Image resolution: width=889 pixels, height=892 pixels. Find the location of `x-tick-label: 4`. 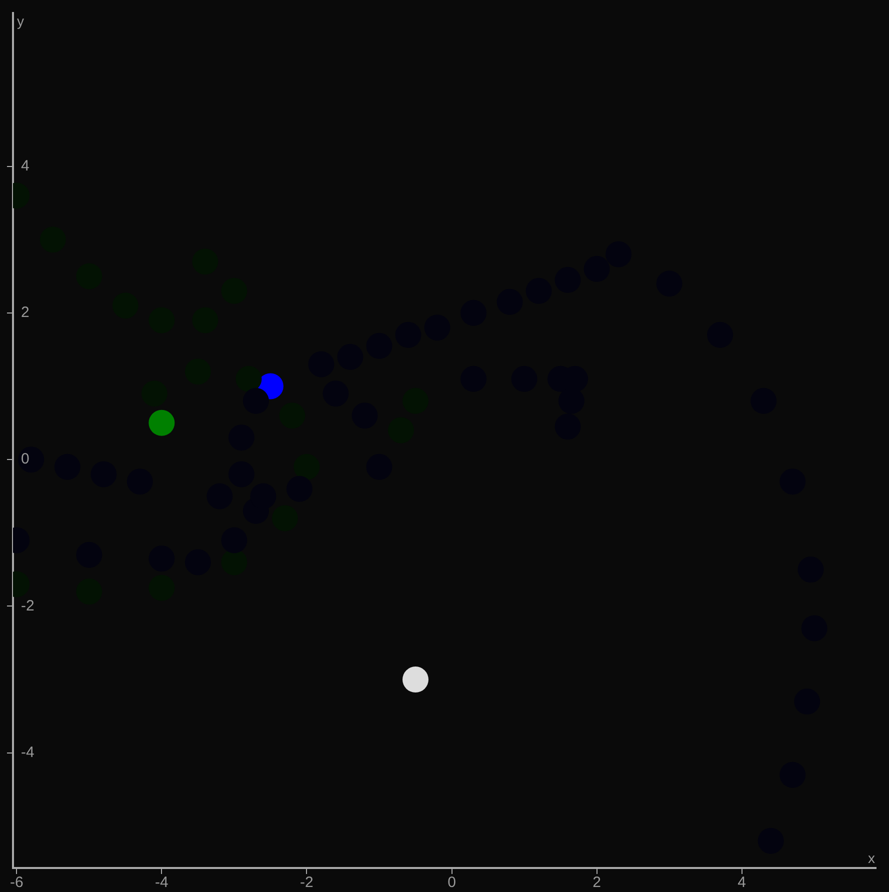

x-tick-label: 4 is located at coordinates (742, 883).